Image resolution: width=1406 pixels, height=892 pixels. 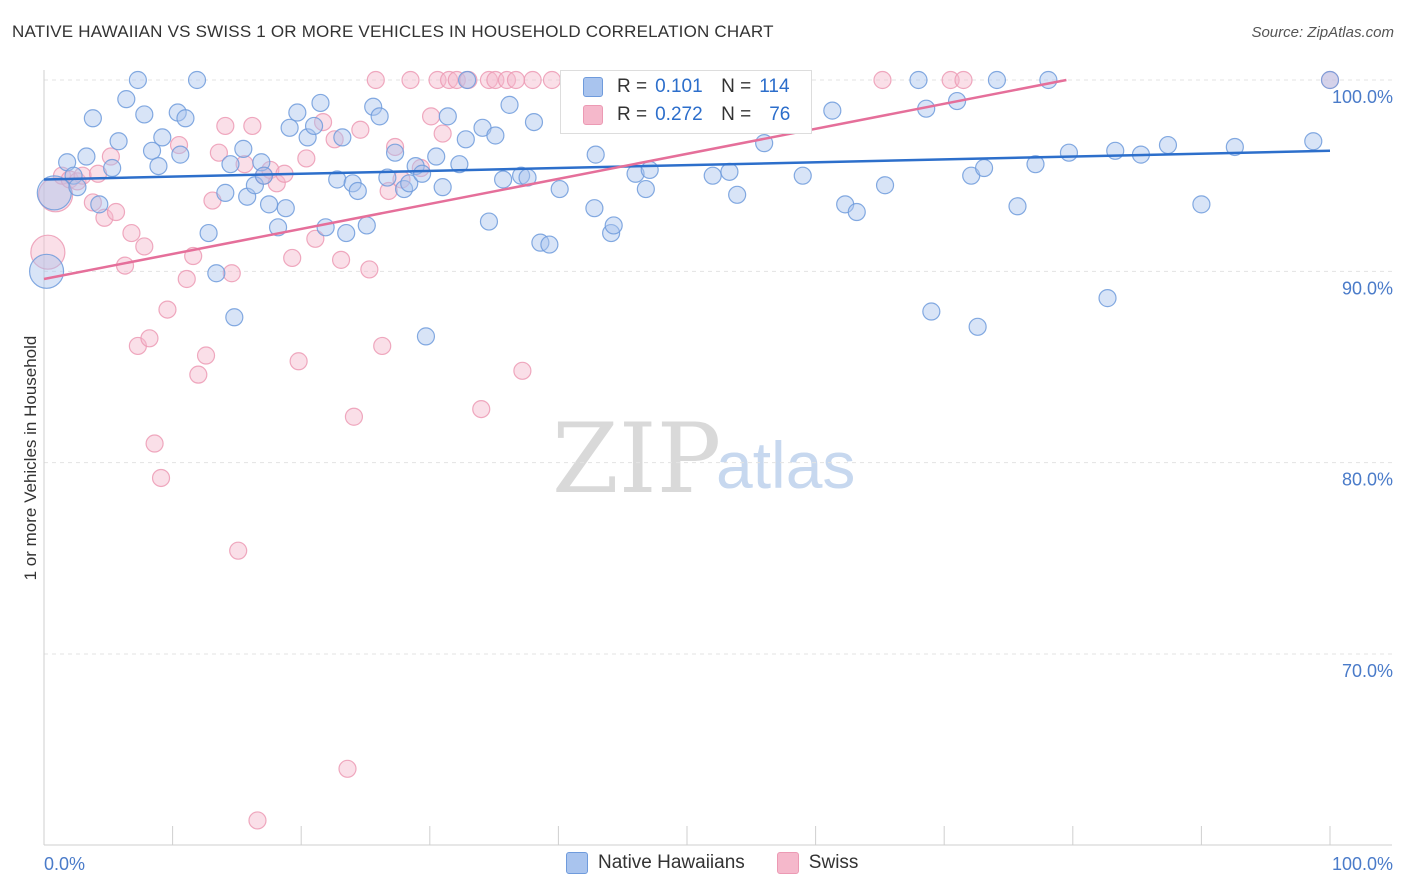 I want to click on native-hawaiian-trend-line, so click(x=687, y=165).